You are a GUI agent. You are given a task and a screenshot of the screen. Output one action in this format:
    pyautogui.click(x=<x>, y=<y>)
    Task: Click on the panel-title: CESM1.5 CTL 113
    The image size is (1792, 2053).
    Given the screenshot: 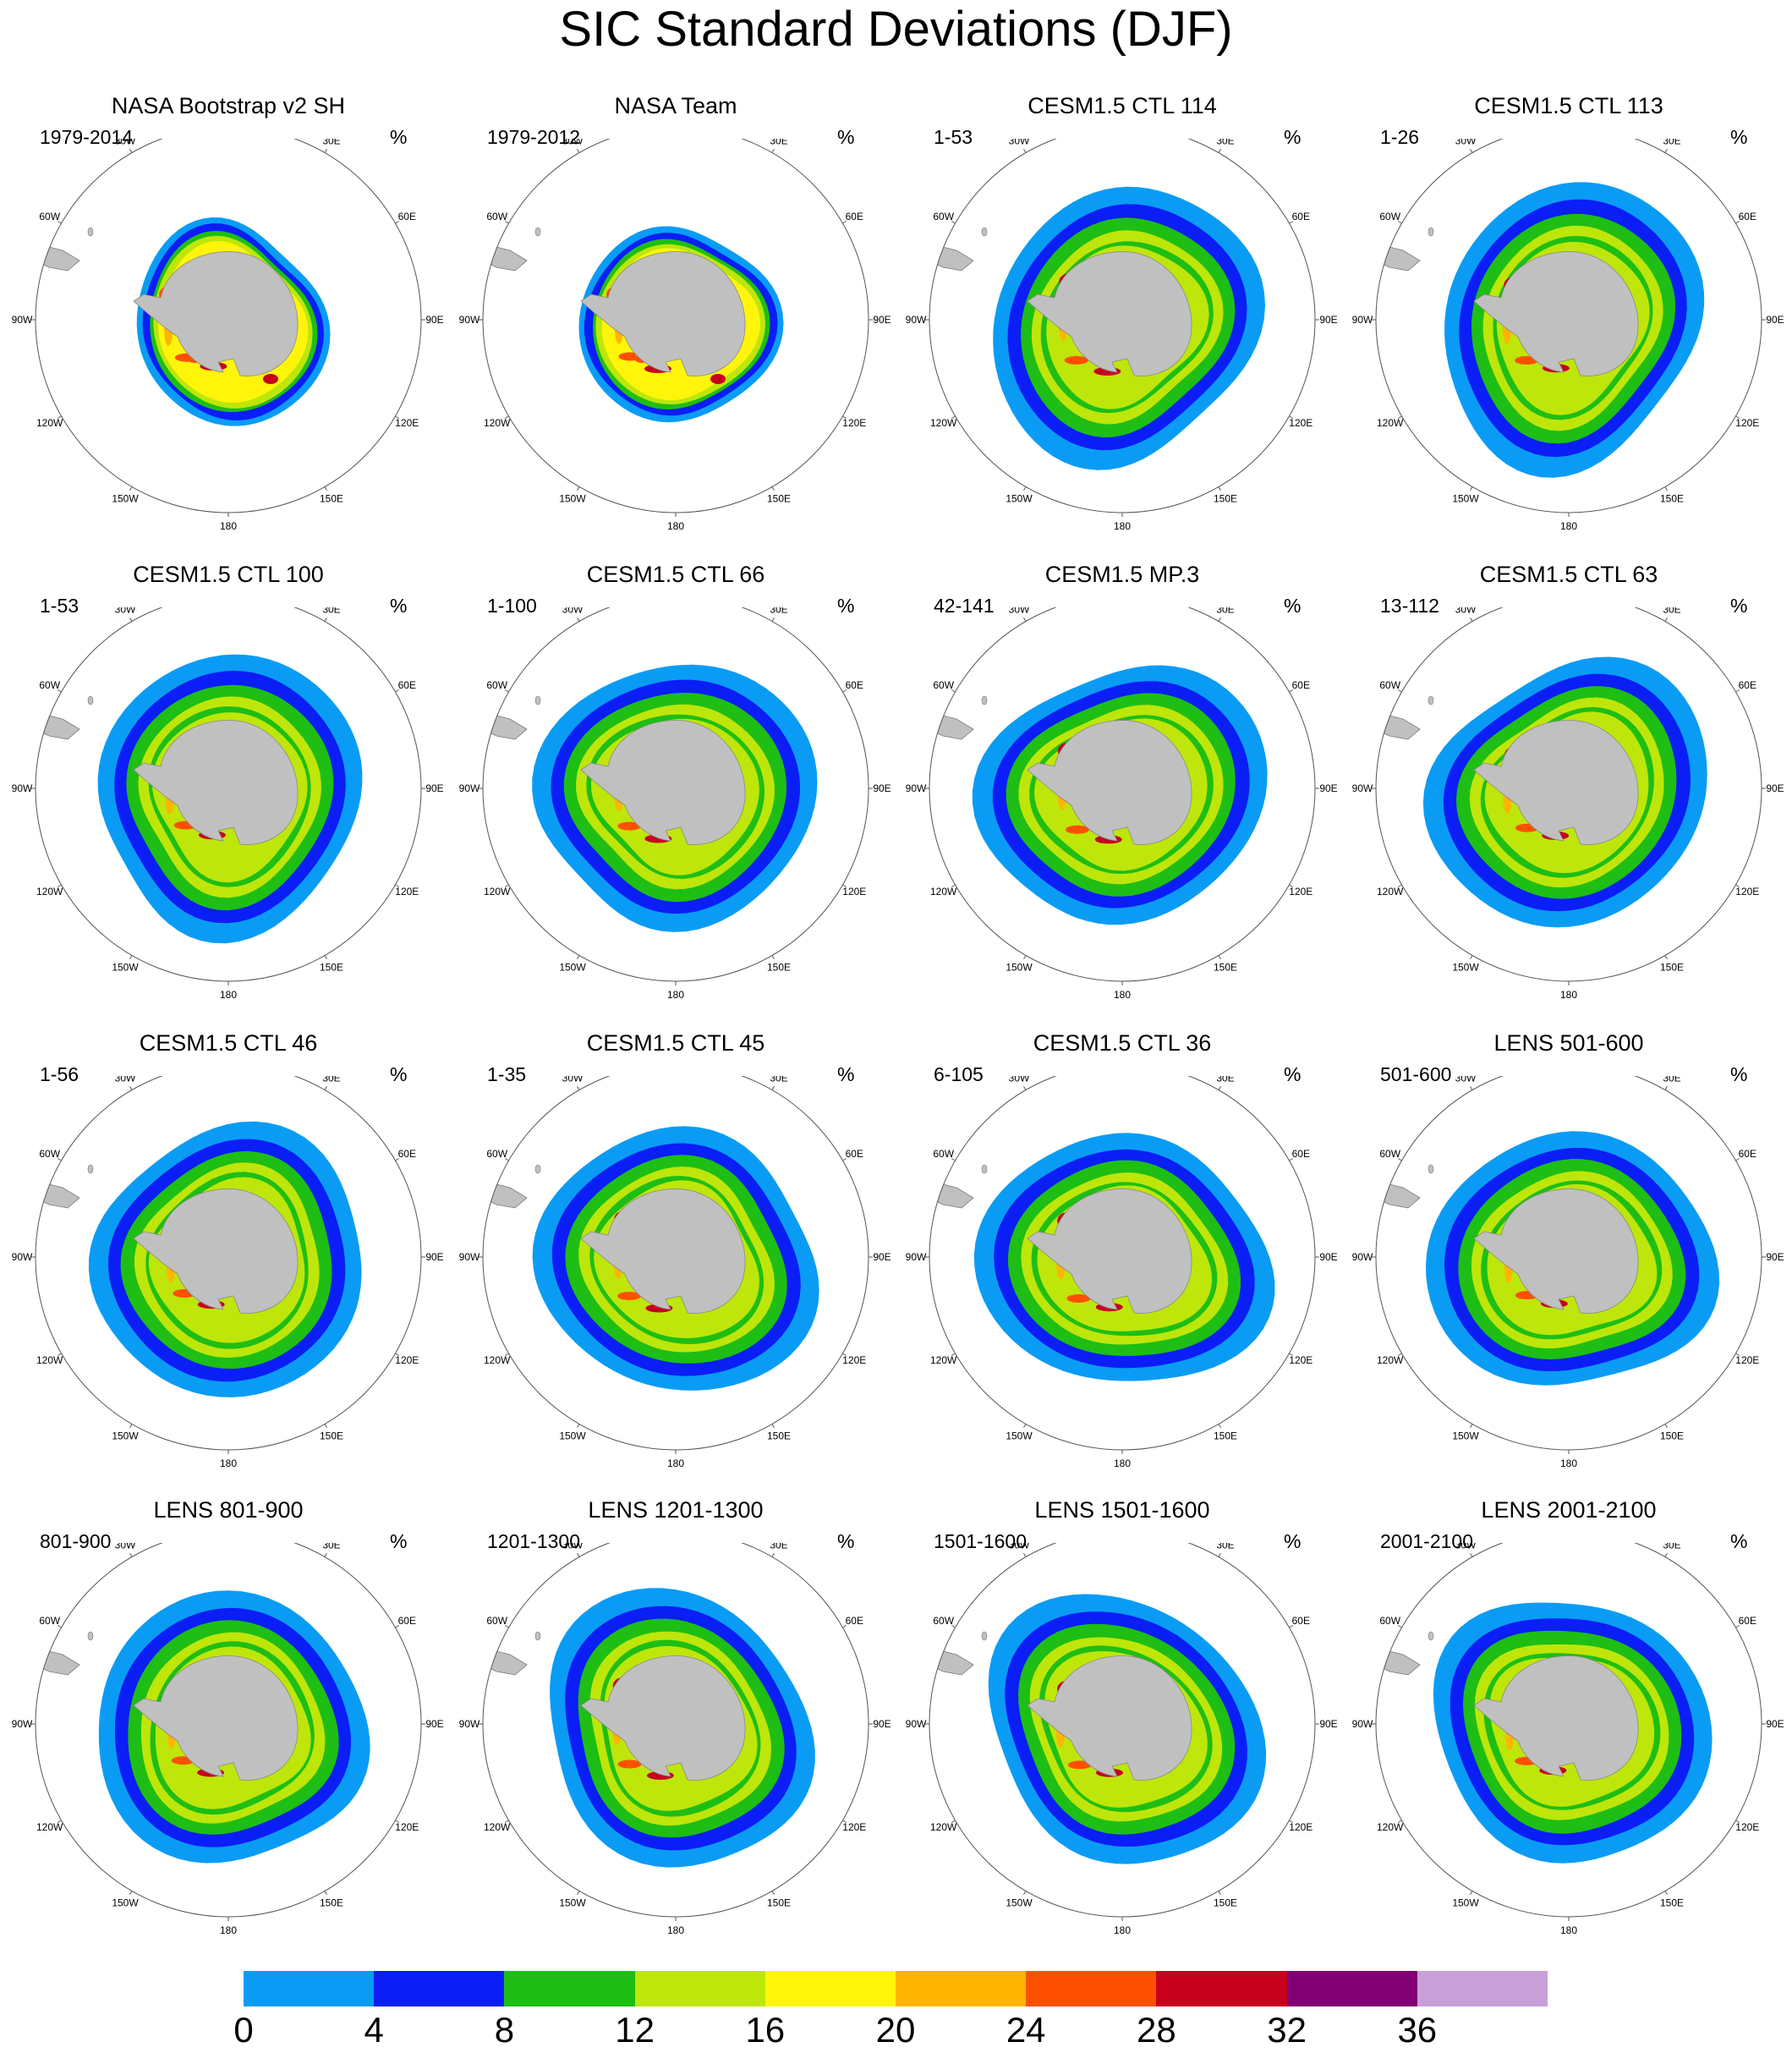 What is the action you would take?
    pyautogui.click(x=1568, y=106)
    